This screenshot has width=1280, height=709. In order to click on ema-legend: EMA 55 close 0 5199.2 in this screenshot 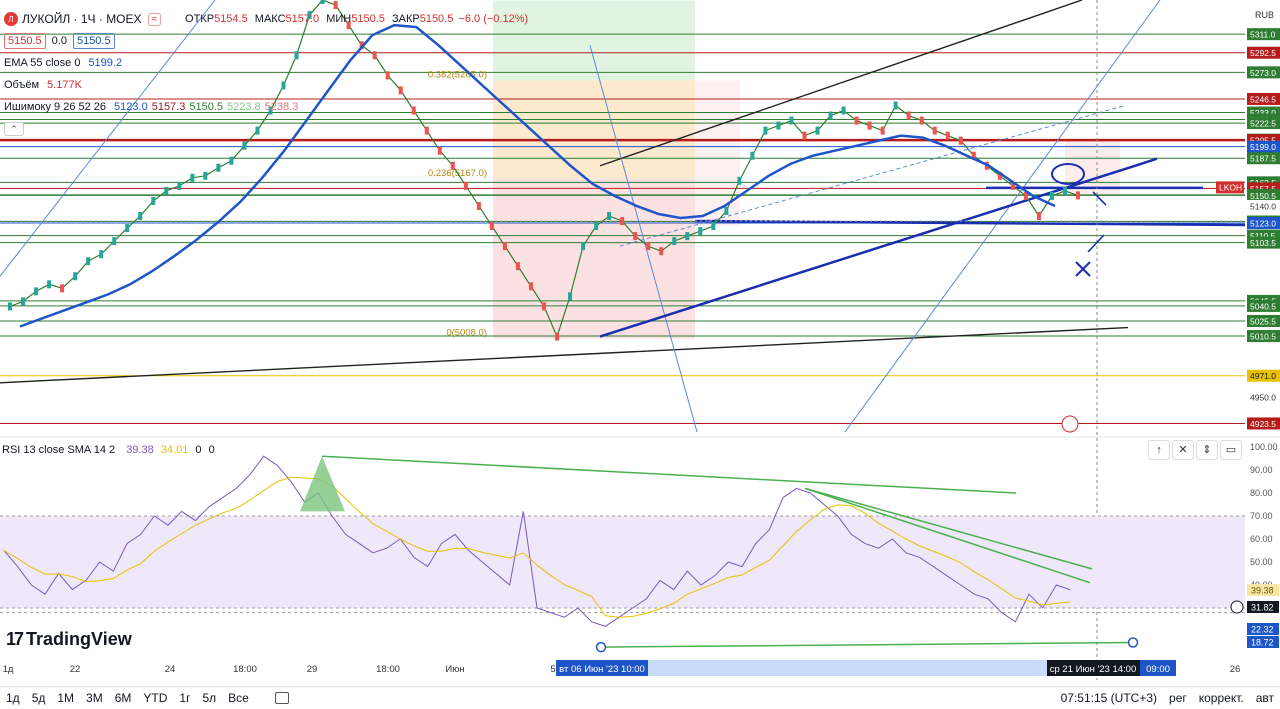, I will do `click(63, 63)`.